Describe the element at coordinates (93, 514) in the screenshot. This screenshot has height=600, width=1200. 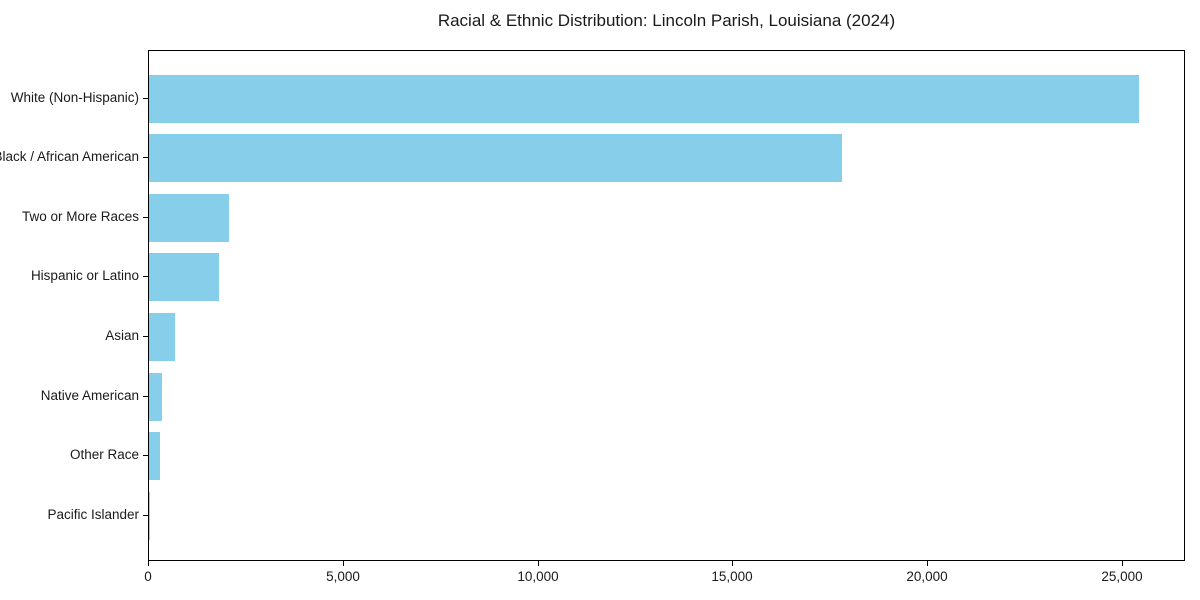
I see `y-axis-label: Pacific Islander` at that location.